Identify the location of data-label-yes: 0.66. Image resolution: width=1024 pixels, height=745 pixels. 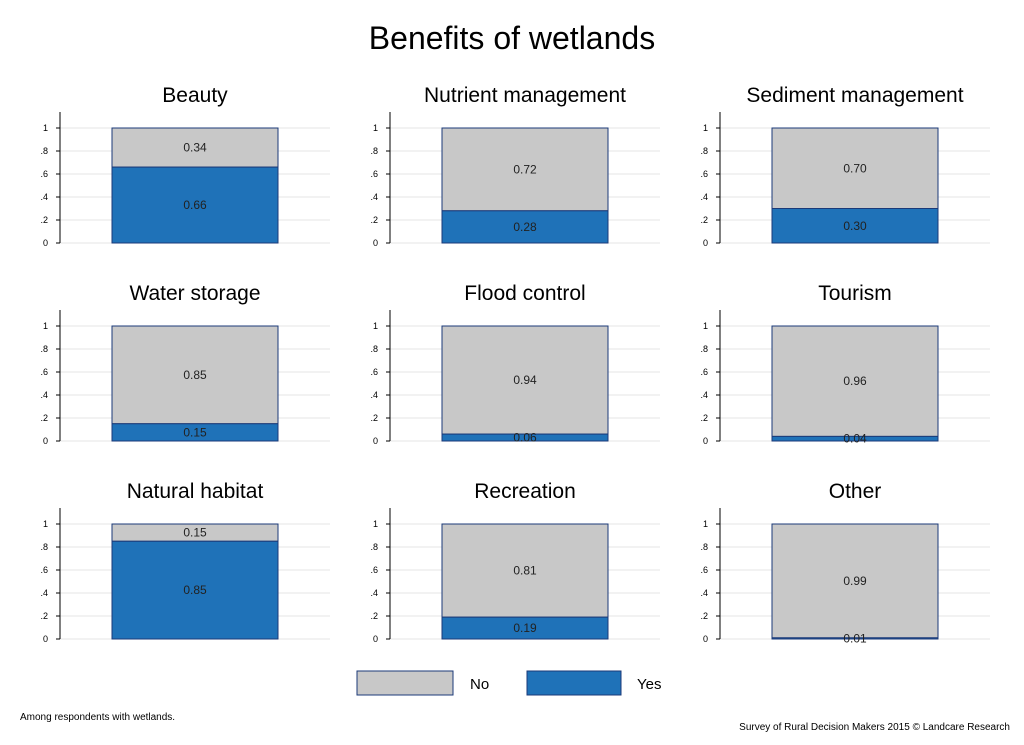
(195, 205).